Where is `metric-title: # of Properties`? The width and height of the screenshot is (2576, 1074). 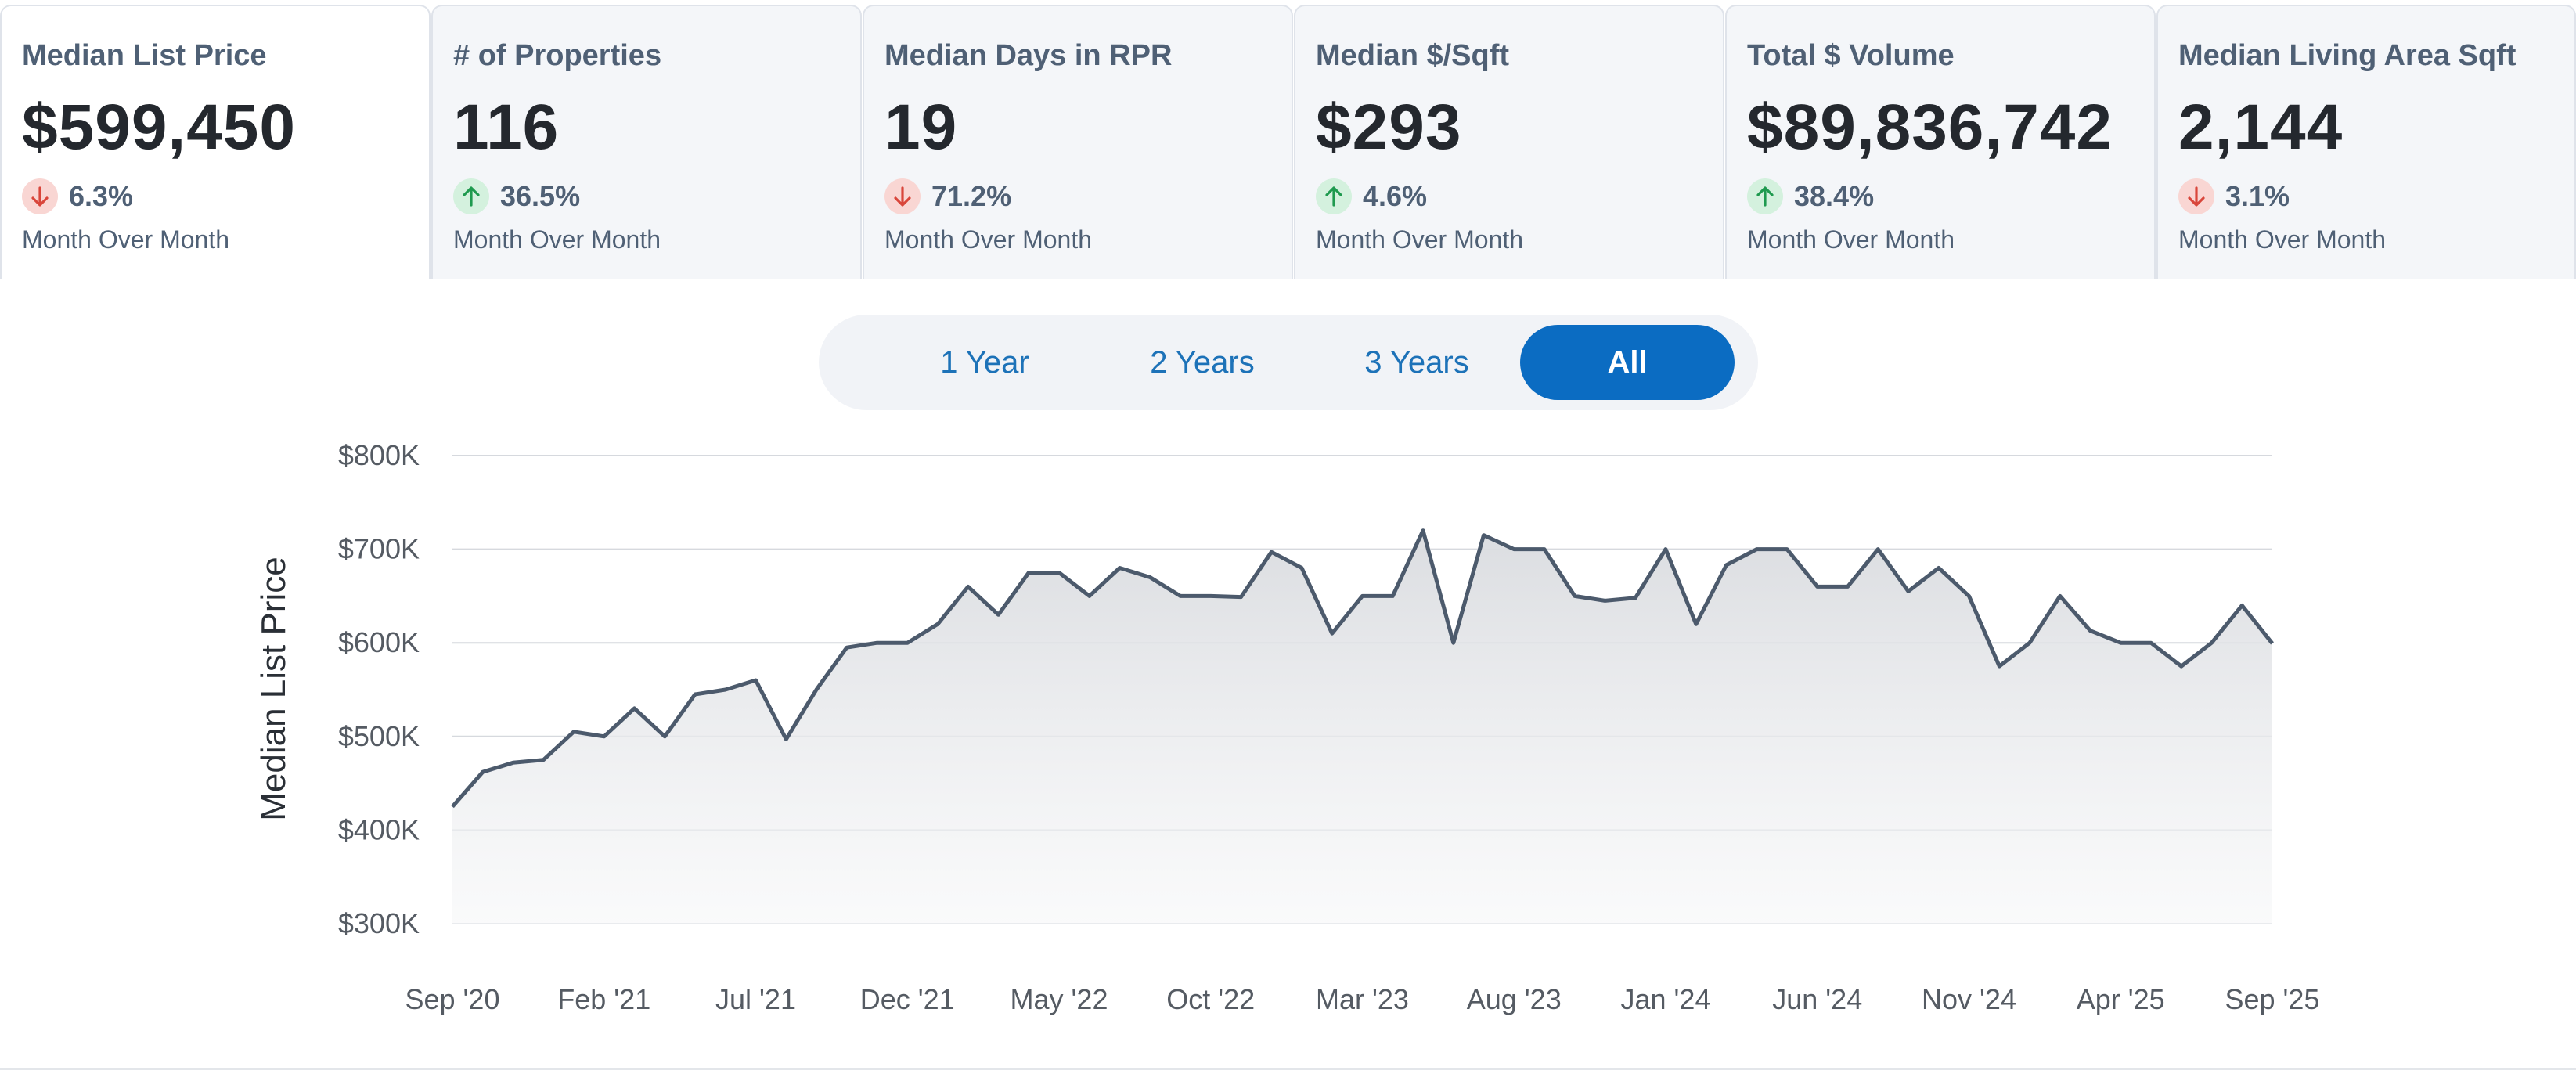 metric-title: # of Properties is located at coordinates (557, 56).